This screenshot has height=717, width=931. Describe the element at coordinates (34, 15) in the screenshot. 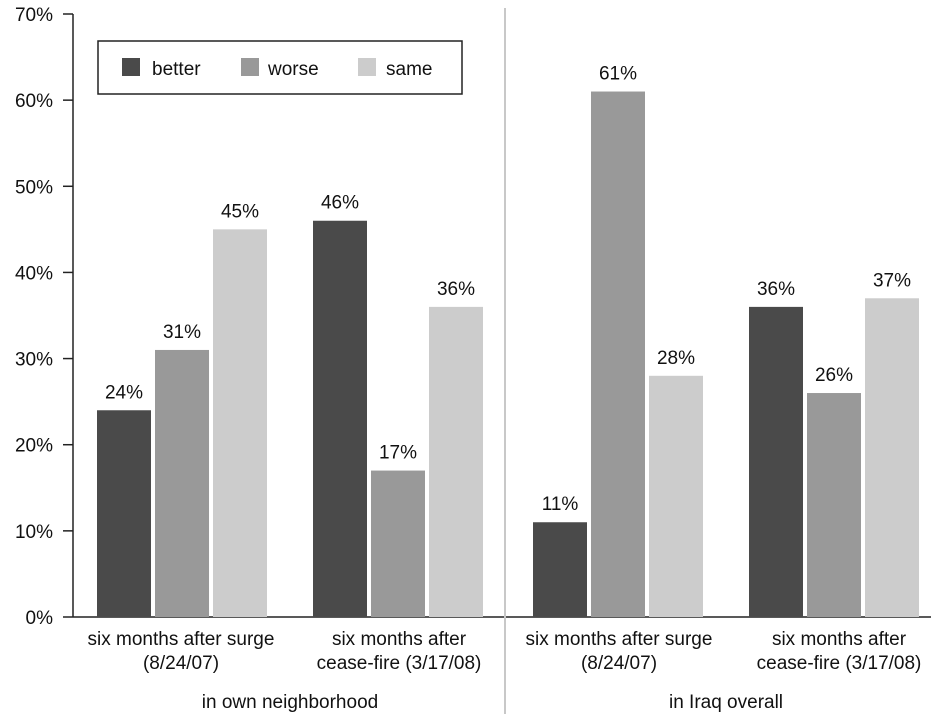

I see `y-tick-label: 70%` at that location.